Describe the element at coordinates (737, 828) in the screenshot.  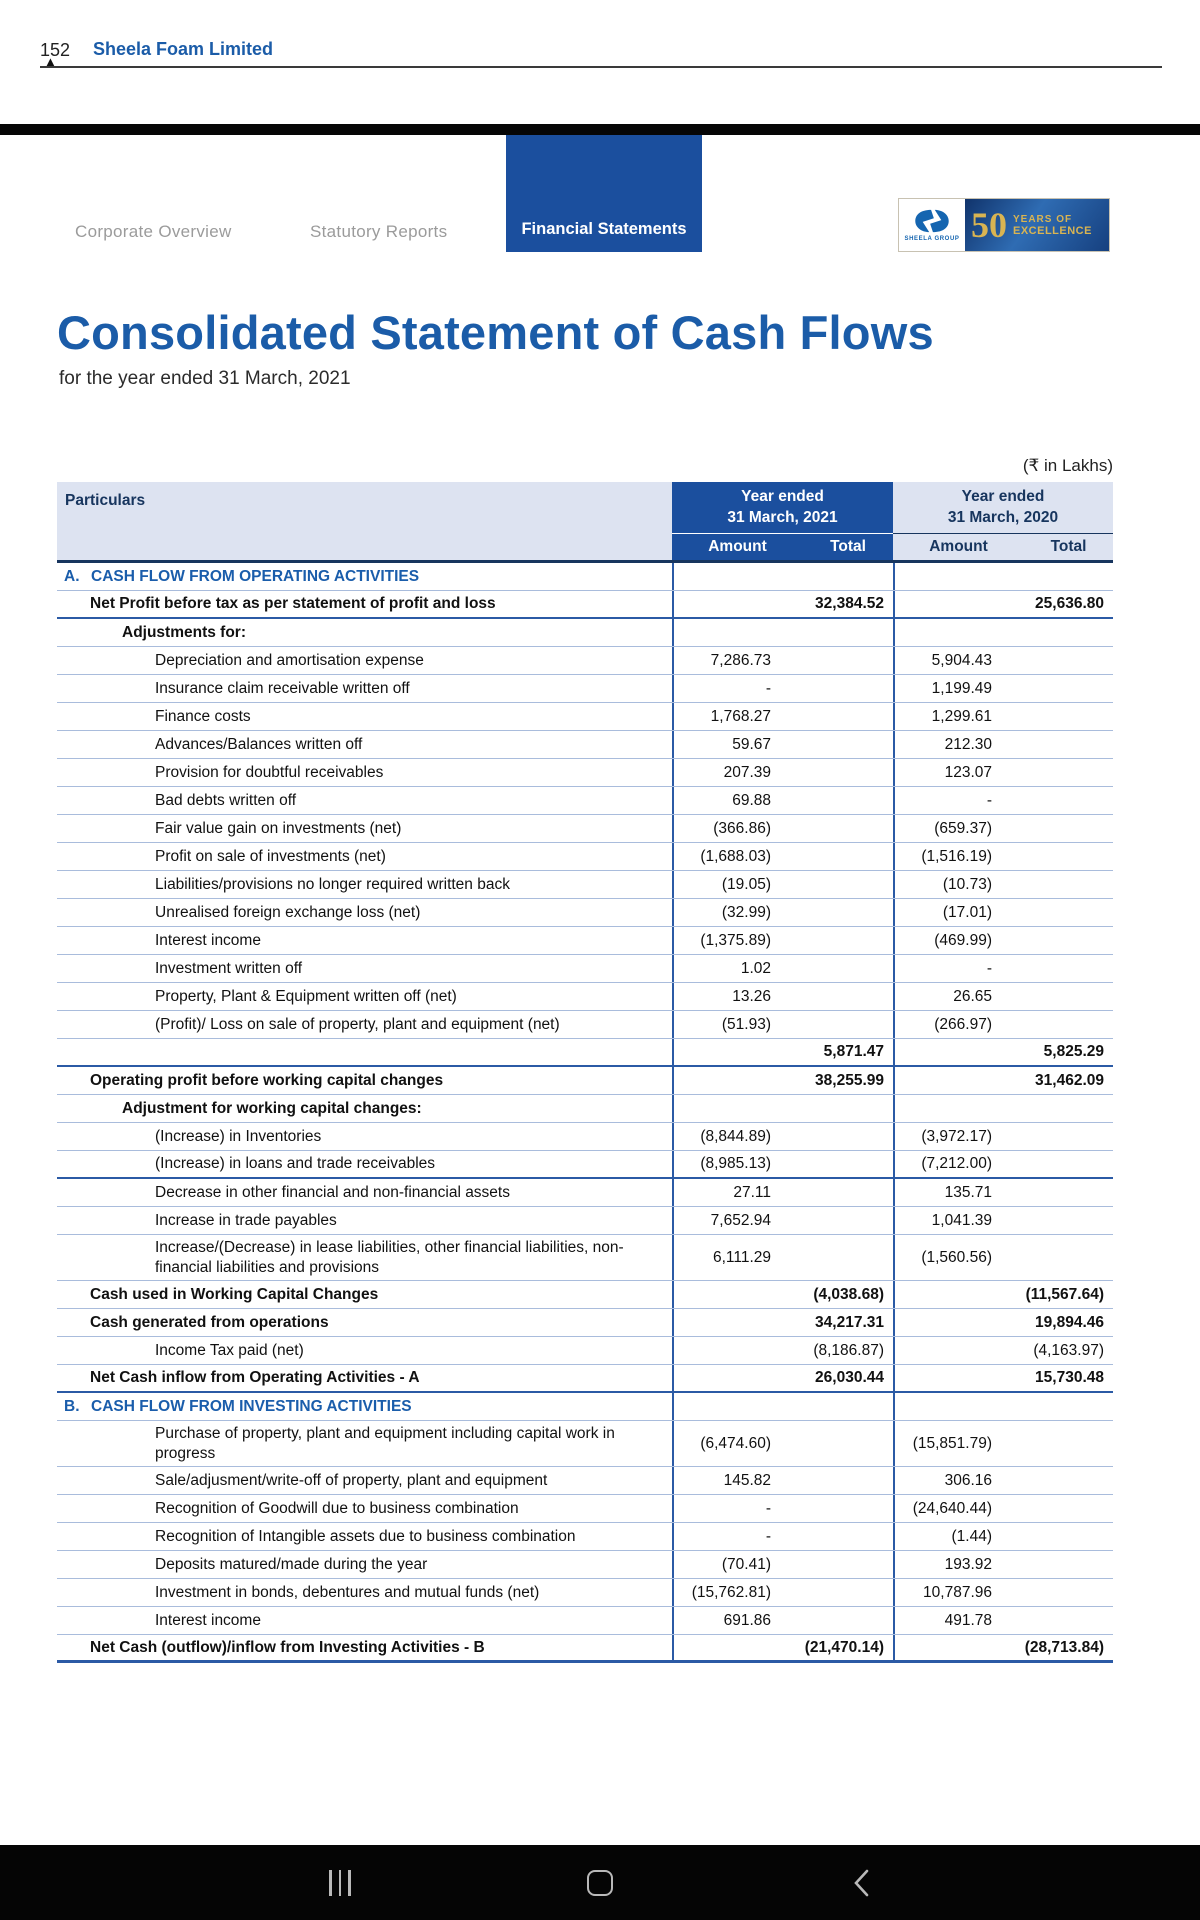
I see `cell-a21: (366.86)` at that location.